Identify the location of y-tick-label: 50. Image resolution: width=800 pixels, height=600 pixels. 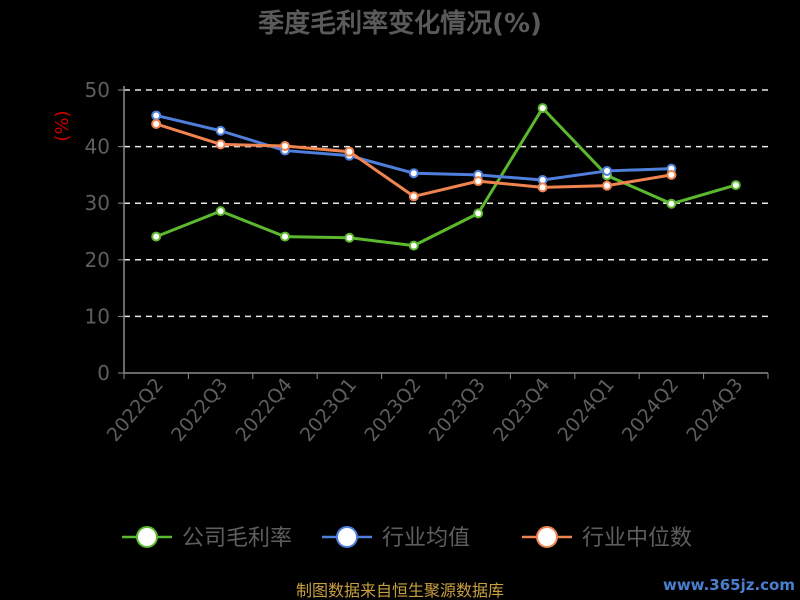
(97, 90).